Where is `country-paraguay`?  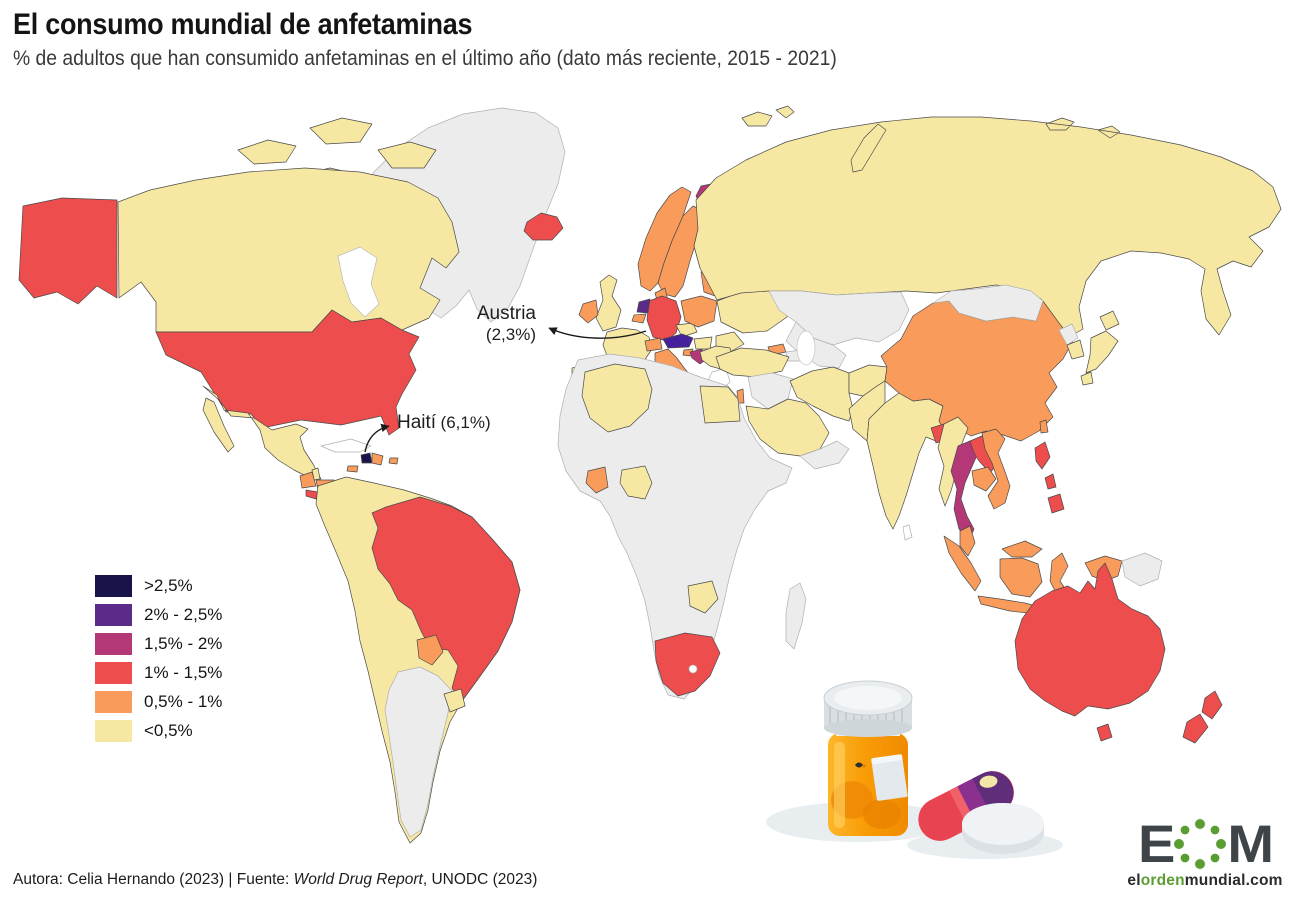 country-paraguay is located at coordinates (430, 650).